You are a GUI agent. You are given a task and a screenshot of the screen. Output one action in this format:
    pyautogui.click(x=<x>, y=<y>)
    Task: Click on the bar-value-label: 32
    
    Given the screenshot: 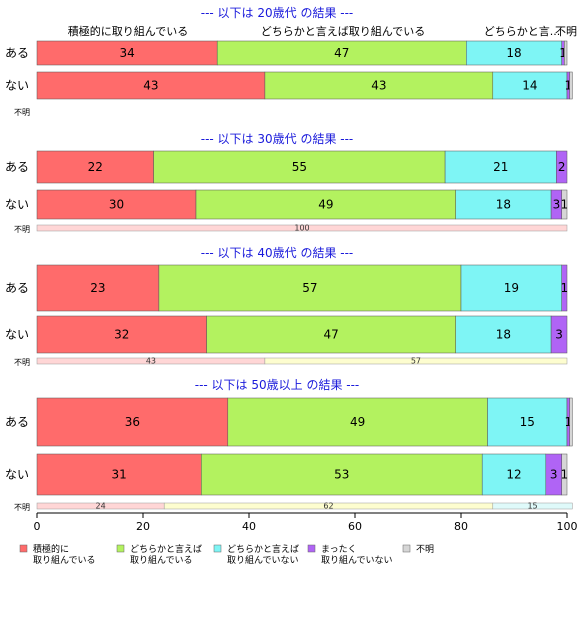 What is the action you would take?
    pyautogui.click(x=121, y=335)
    